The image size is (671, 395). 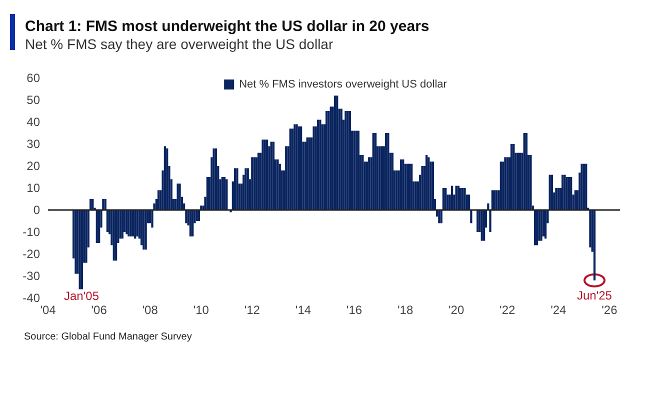 I want to click on x-tick-label: '08, so click(x=150, y=310).